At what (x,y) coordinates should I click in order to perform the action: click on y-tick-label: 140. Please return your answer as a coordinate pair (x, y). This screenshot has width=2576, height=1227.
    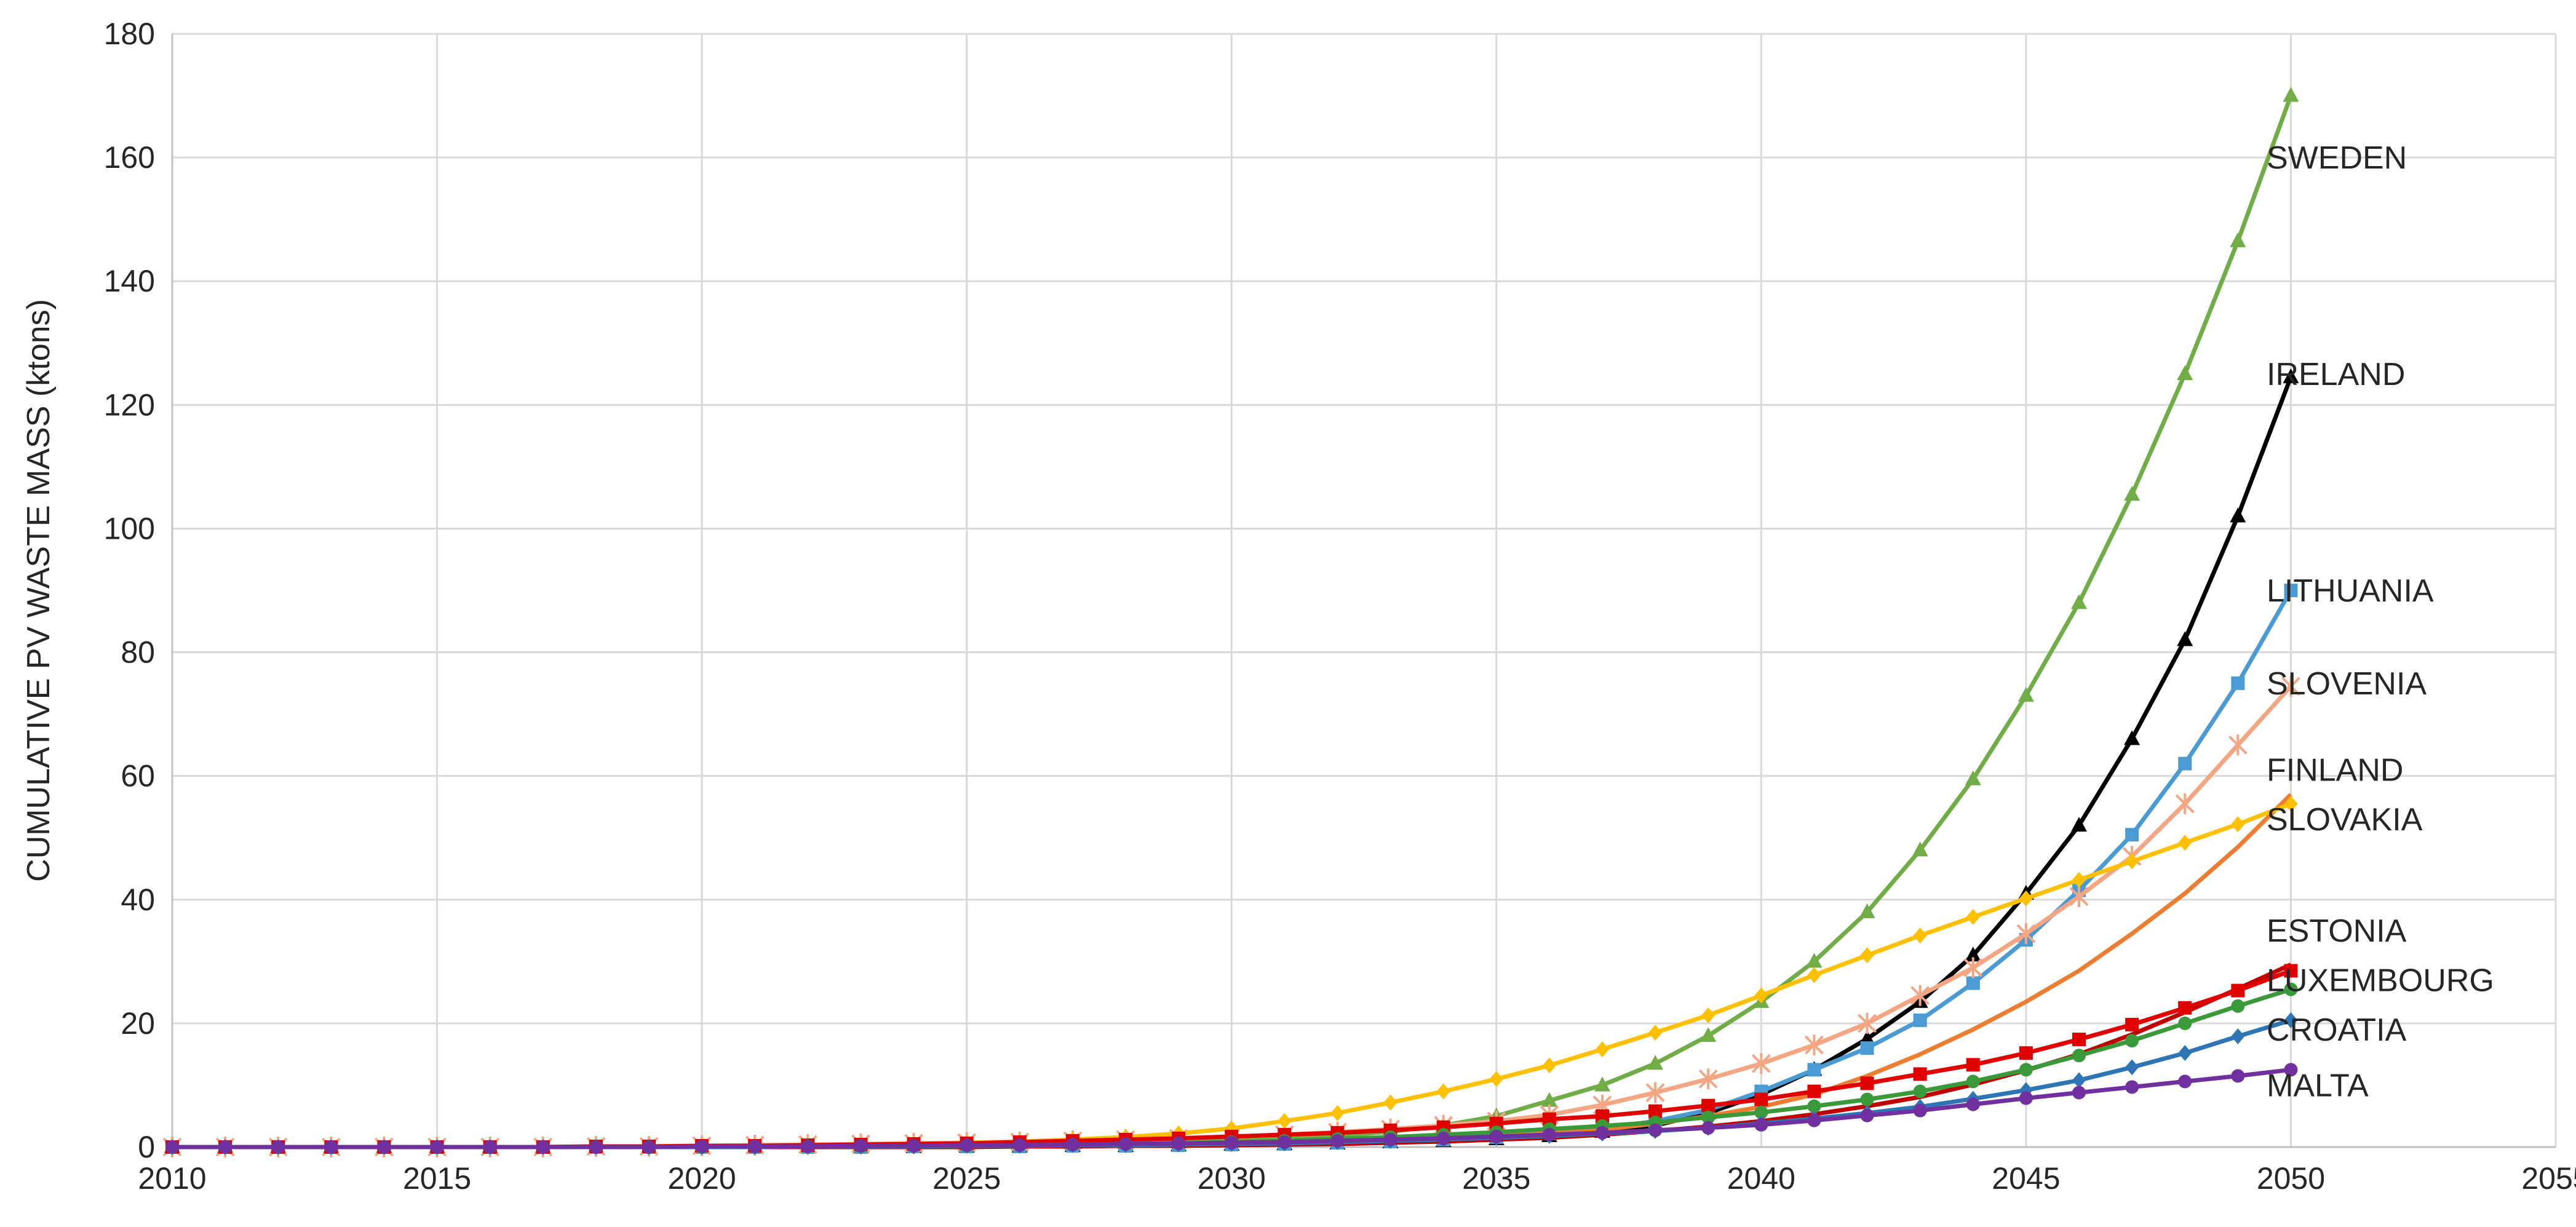
    Looking at the image, I should click on (129, 281).